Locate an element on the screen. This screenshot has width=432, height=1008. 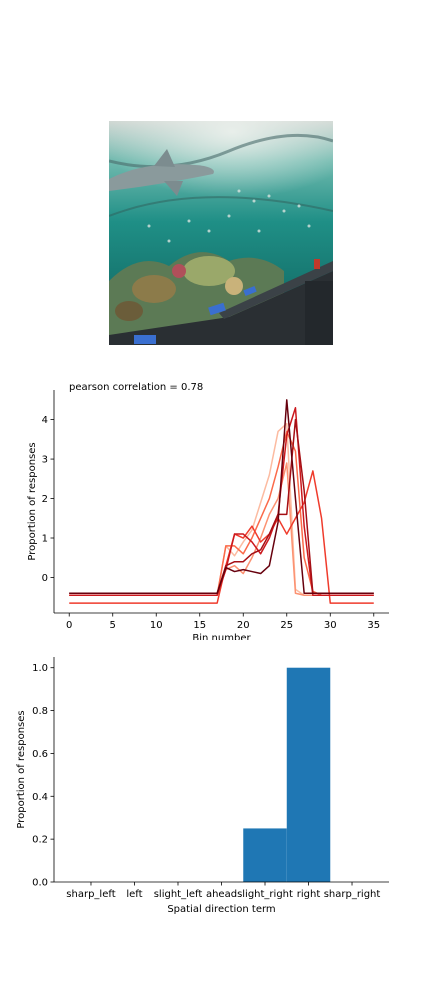
x-tick-label: 15 is located at coordinates (199, 625).